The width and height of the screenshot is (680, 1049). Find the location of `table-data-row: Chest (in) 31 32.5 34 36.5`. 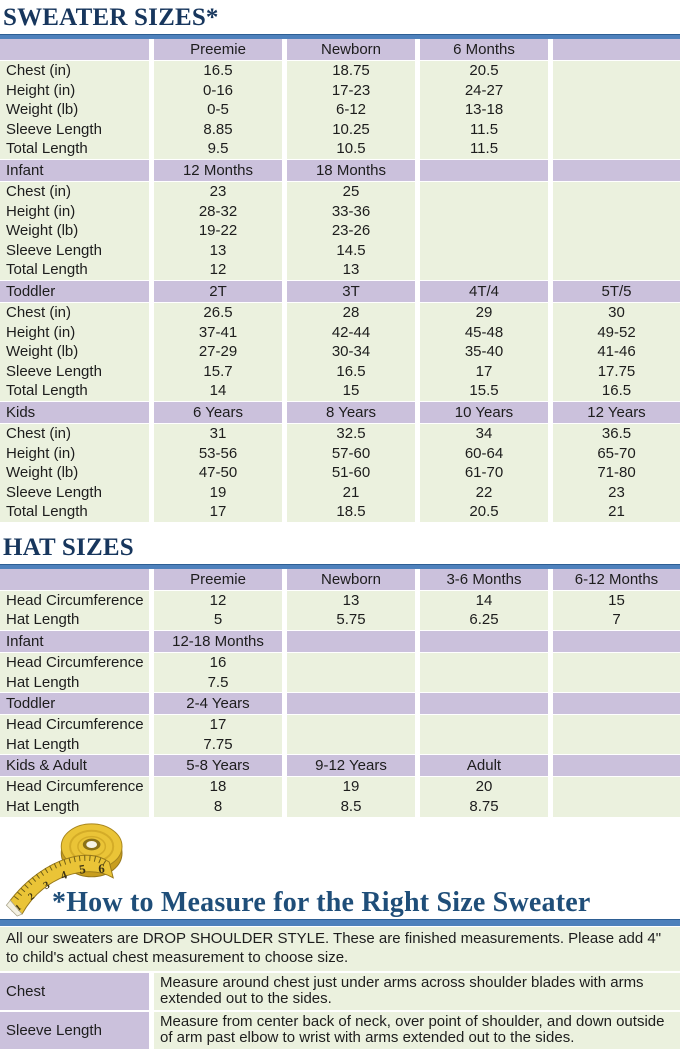

table-data-row: Chest (in) 31 32.5 34 36.5 is located at coordinates (340, 433).